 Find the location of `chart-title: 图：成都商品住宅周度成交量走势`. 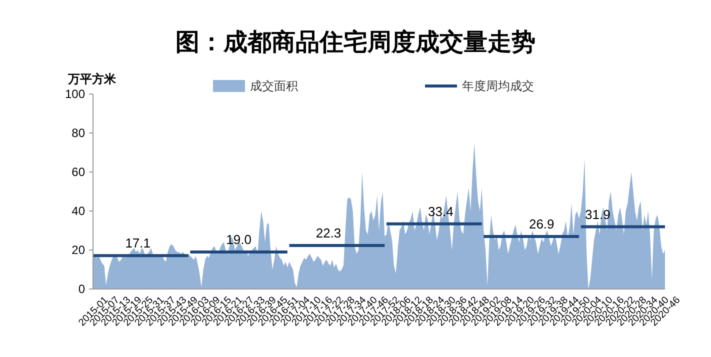

chart-title: 图：成都商品住宅周度成交量走势 is located at coordinates (356, 41).